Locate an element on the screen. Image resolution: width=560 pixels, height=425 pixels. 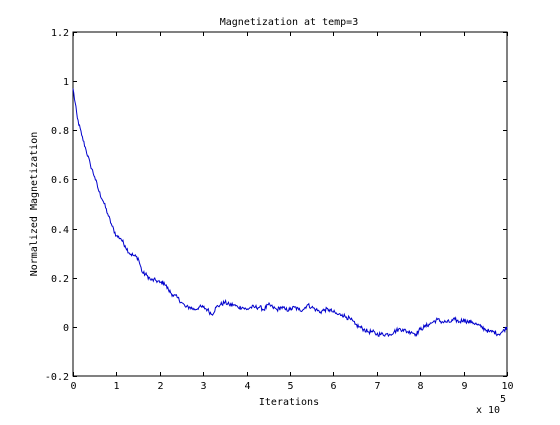
y-tick-label: 1.2 is located at coordinates (60, 33).